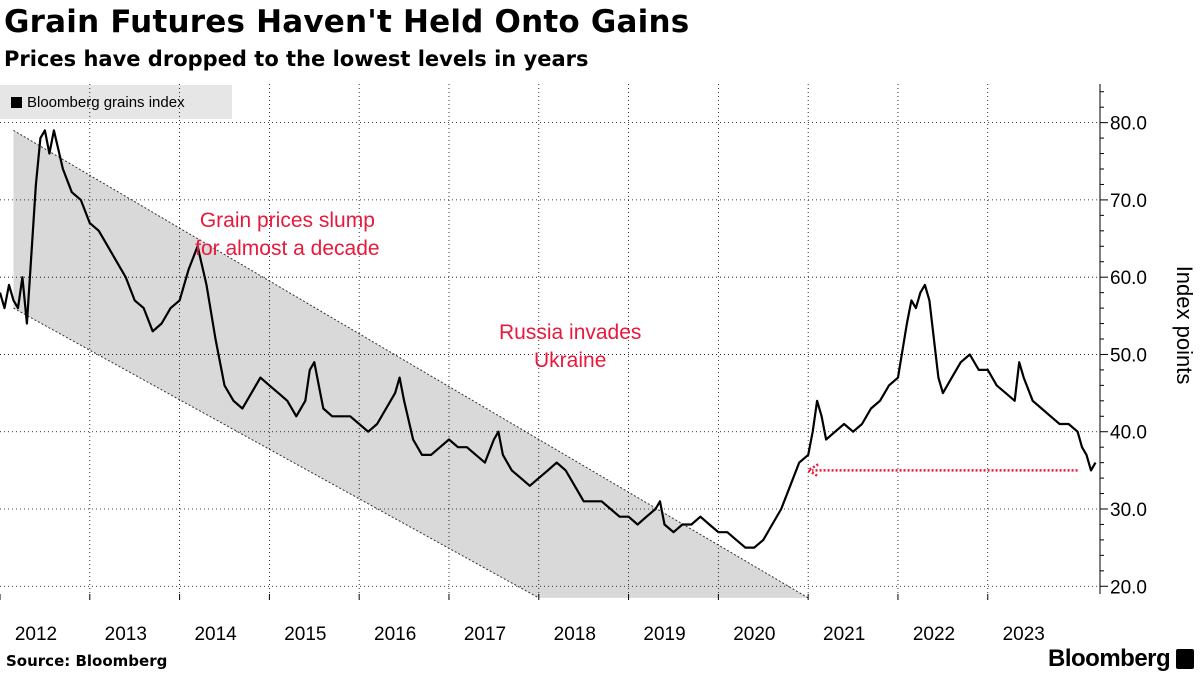  What do you see at coordinates (575, 634) in the screenshot?
I see `x-tick-label: 2018` at bounding box center [575, 634].